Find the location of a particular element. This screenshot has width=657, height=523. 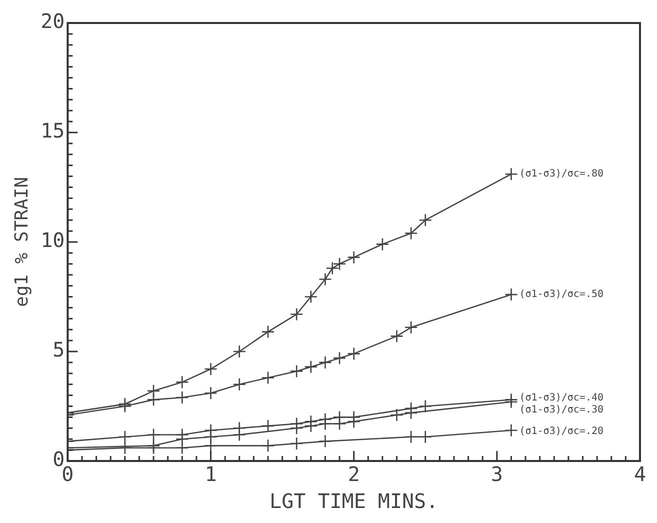

series-label: (σ1-σ3)/σc=.40 is located at coordinates (561, 398).